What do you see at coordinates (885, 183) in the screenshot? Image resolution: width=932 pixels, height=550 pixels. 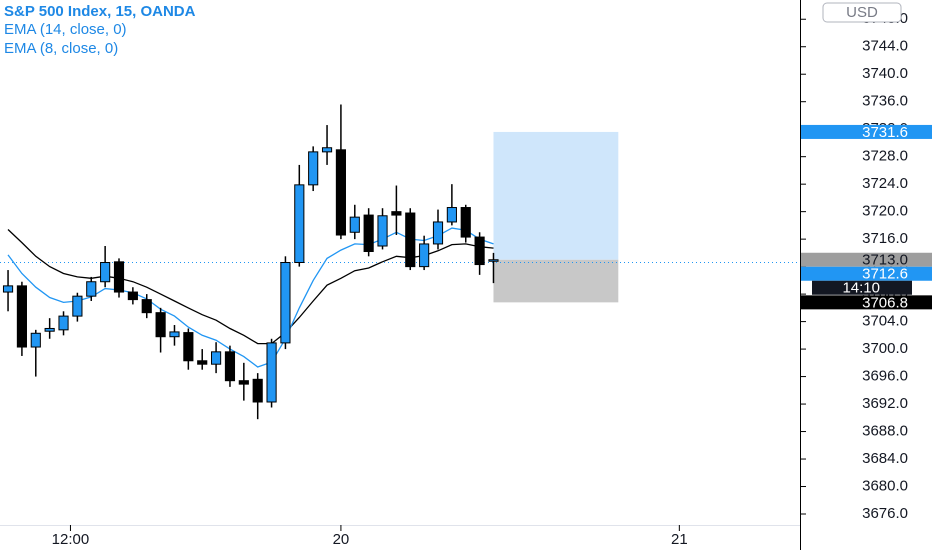 I see `y-tick-label: 3724.0` at bounding box center [885, 183].